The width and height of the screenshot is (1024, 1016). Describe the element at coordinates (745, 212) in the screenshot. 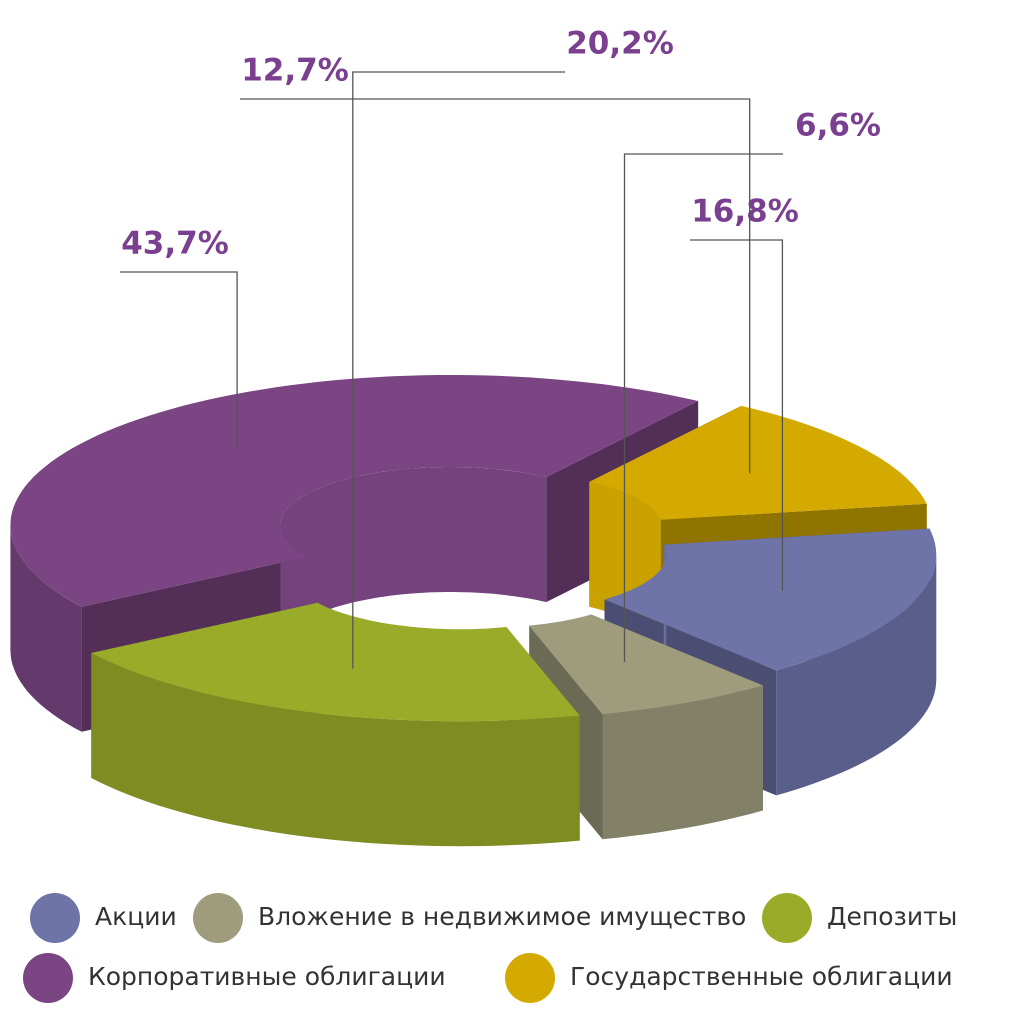

I see `value-label: 16,8%` at that location.